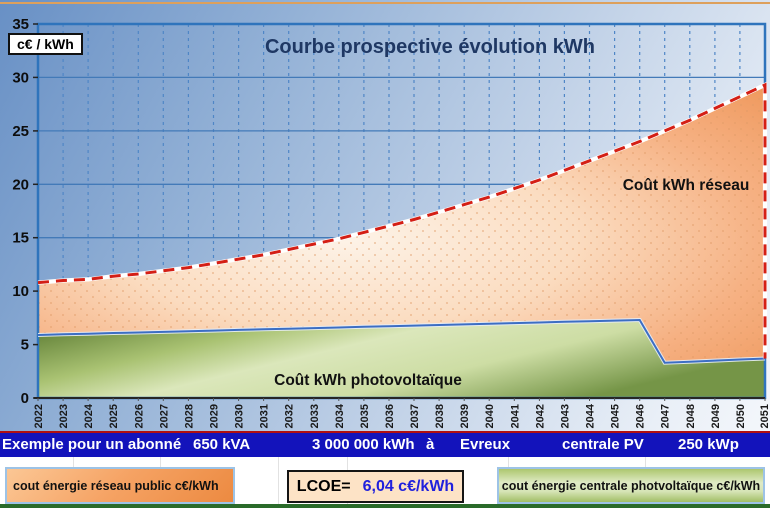 The width and height of the screenshot is (770, 508). Describe the element at coordinates (390, 416) in the screenshot. I see `x-axis-label: 2036` at that location.